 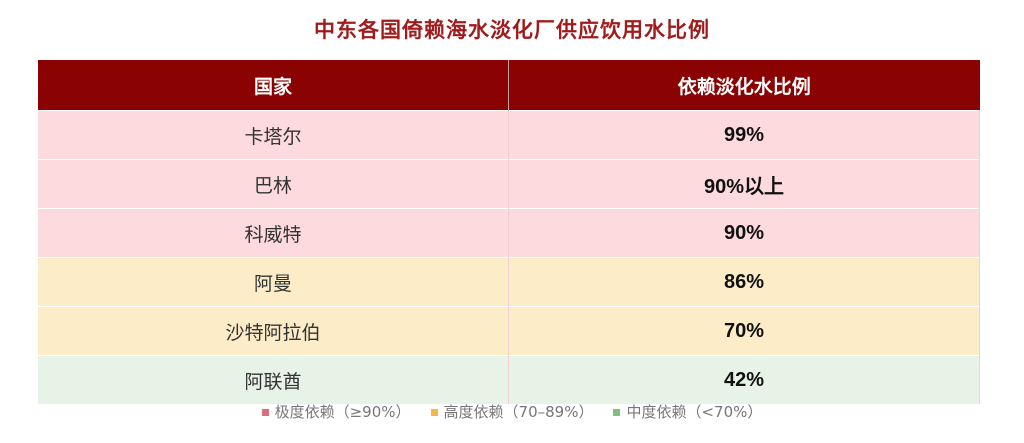 I want to click on legend: 极度依赖（≥90%） 高度依赖（70–89%） 中度依赖（<70%）, so click(x=512, y=411).